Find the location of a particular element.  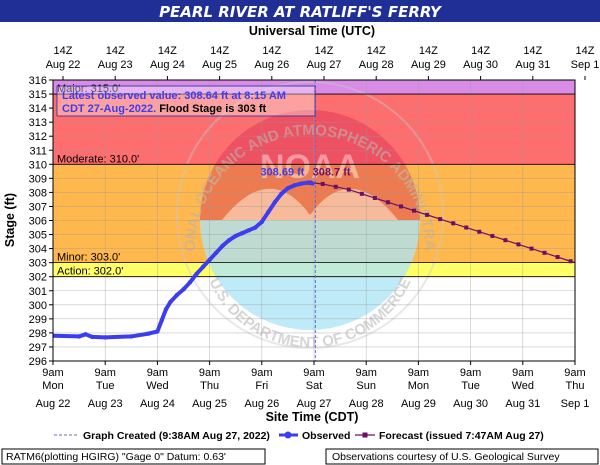

top-tick-date: Aug 27 is located at coordinates (324, 65).